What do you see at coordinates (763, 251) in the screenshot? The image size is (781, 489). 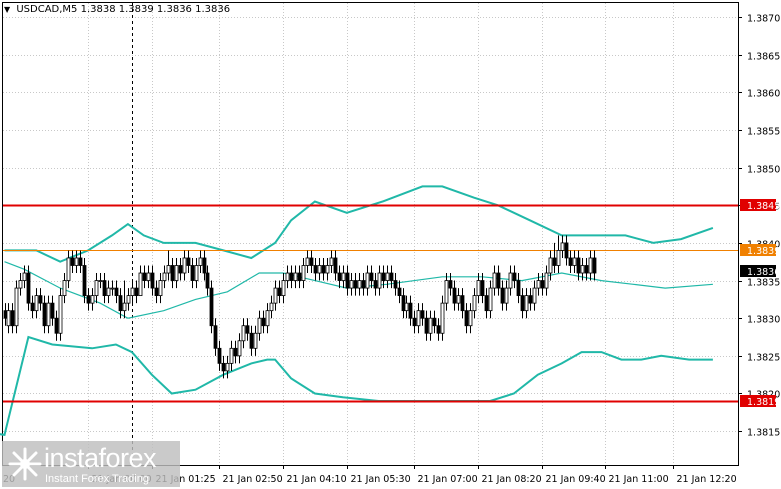 I see `current-bid-price-label: 1.3839` at bounding box center [763, 251].